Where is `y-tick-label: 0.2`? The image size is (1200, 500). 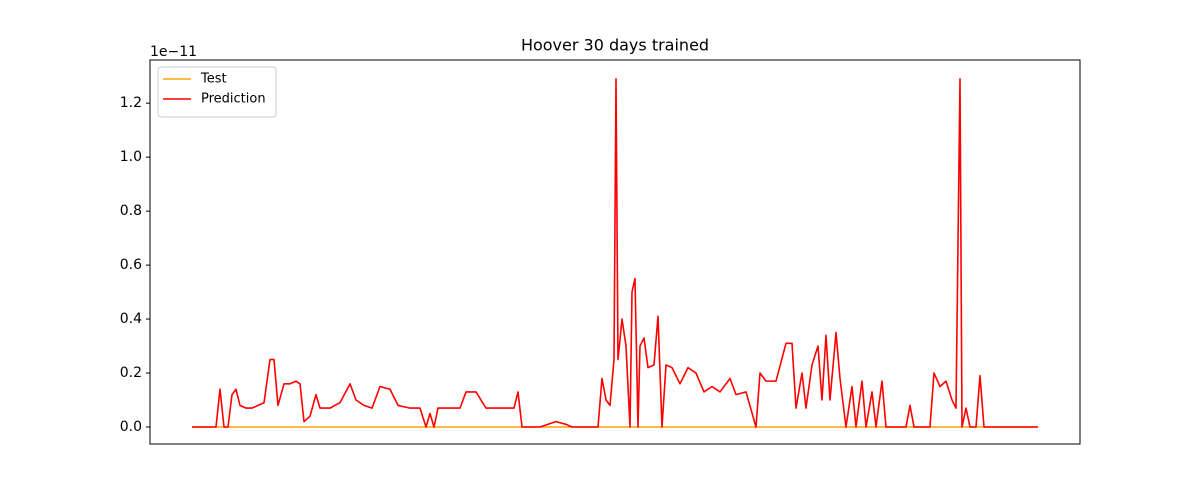
y-tick-label: 0.2 is located at coordinates (131, 373).